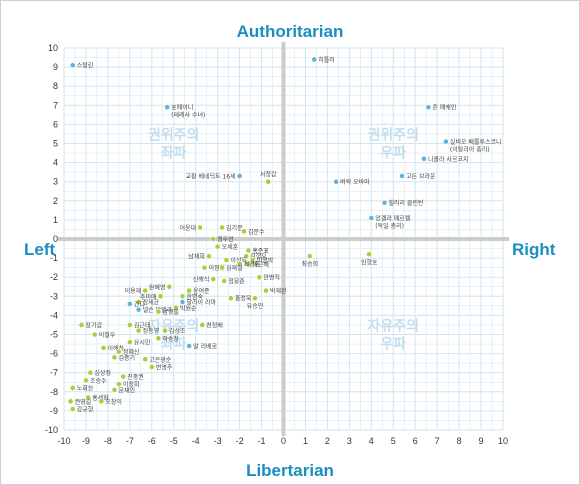  What do you see at coordinates (205, 346) in the screenshot?
I see `point-label: 알 리베로` at bounding box center [205, 346].